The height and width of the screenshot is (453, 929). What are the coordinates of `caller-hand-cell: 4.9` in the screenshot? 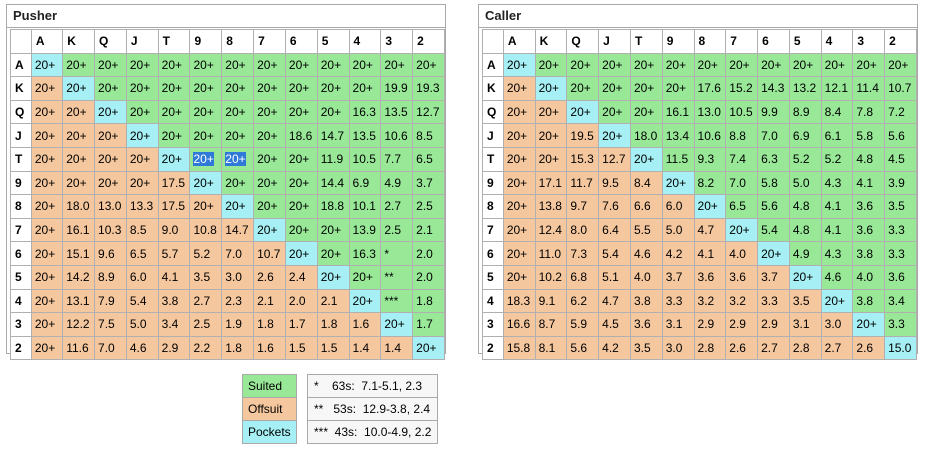 It's located at (805, 253).